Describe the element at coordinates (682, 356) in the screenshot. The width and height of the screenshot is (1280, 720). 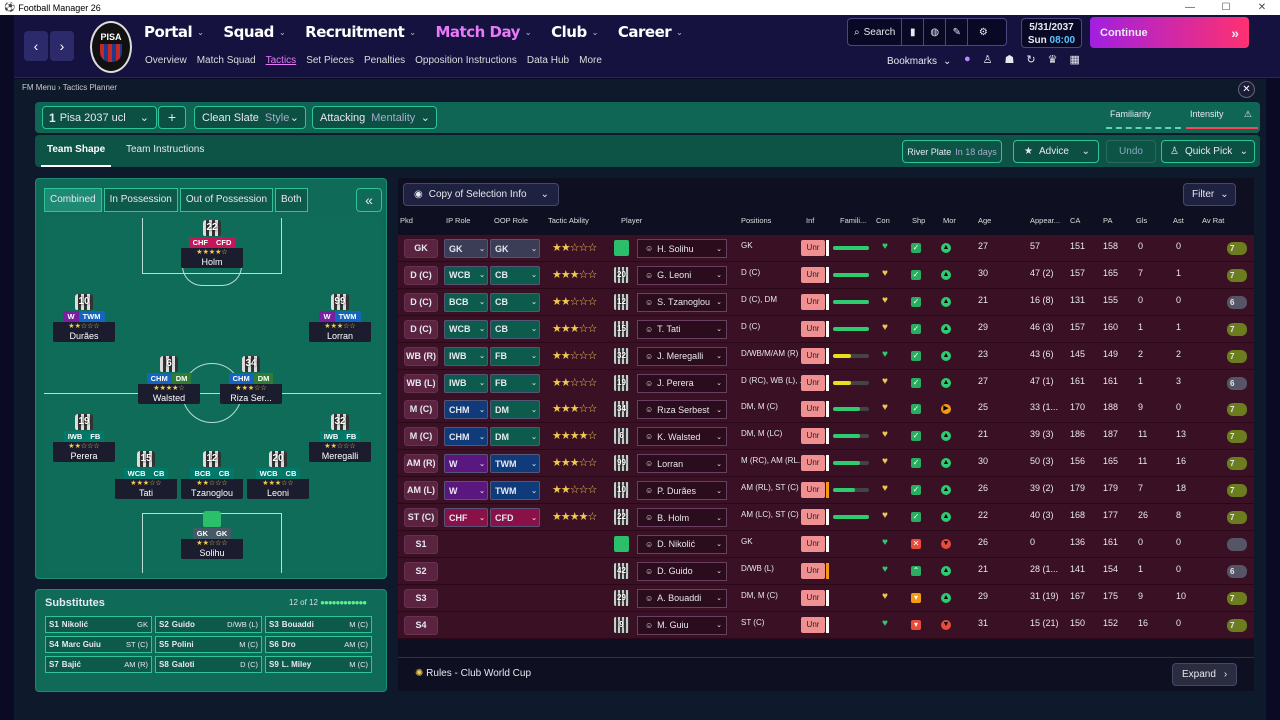
I see `player-selector: ☺ J. Meregalli ⌄` at that location.